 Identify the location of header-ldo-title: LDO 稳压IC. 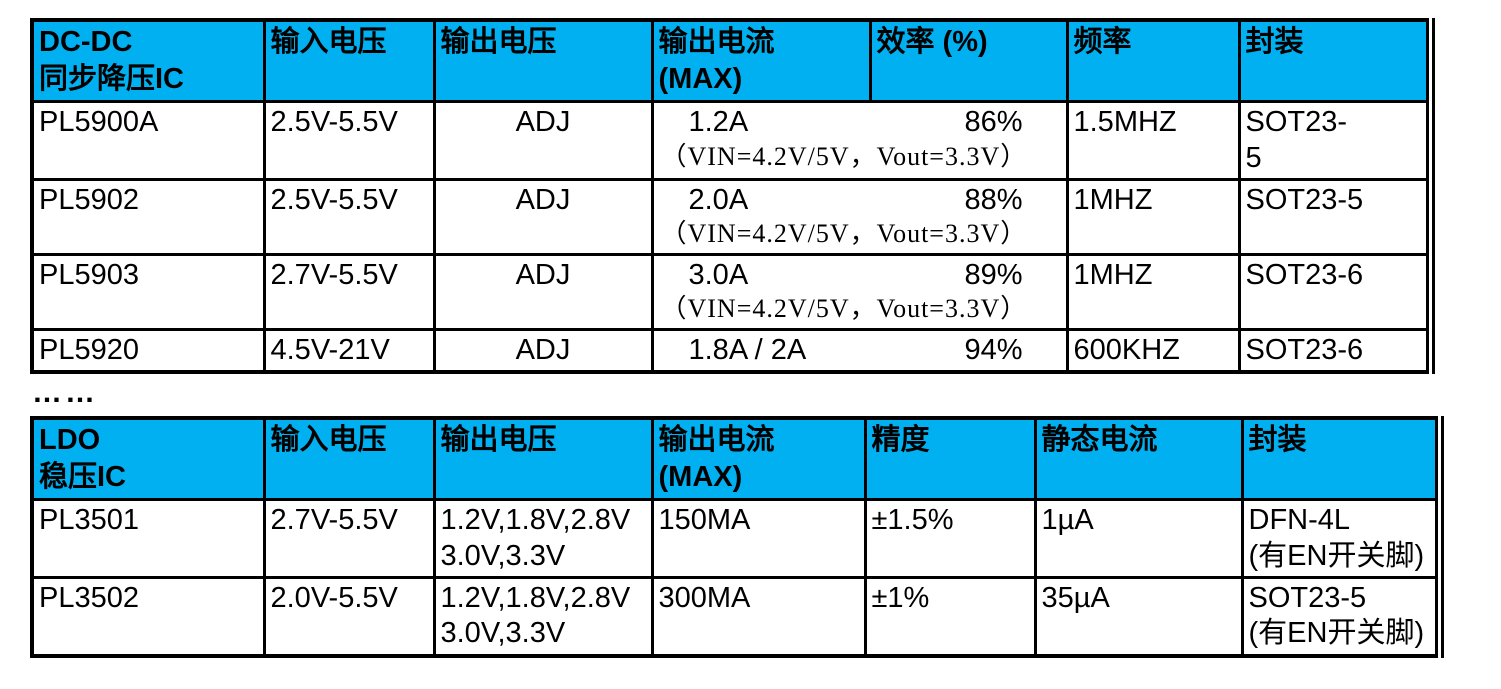
(148, 459).